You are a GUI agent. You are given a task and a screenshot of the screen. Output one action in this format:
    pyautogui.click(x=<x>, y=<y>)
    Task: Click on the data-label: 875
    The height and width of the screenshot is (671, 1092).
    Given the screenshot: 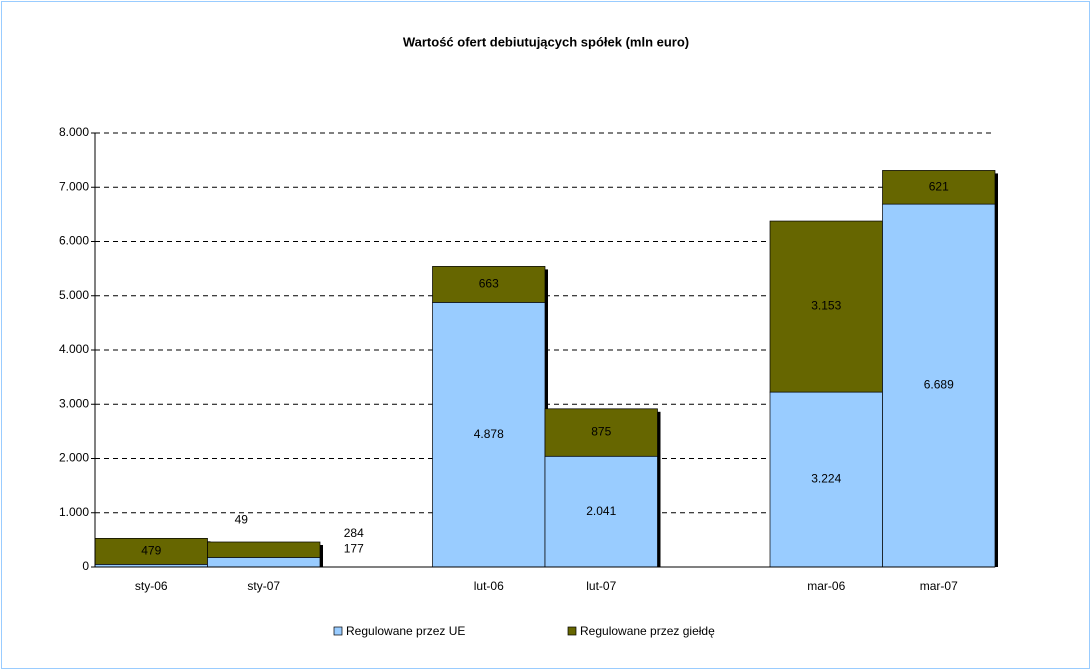 What is the action you would take?
    pyautogui.click(x=601, y=432)
    